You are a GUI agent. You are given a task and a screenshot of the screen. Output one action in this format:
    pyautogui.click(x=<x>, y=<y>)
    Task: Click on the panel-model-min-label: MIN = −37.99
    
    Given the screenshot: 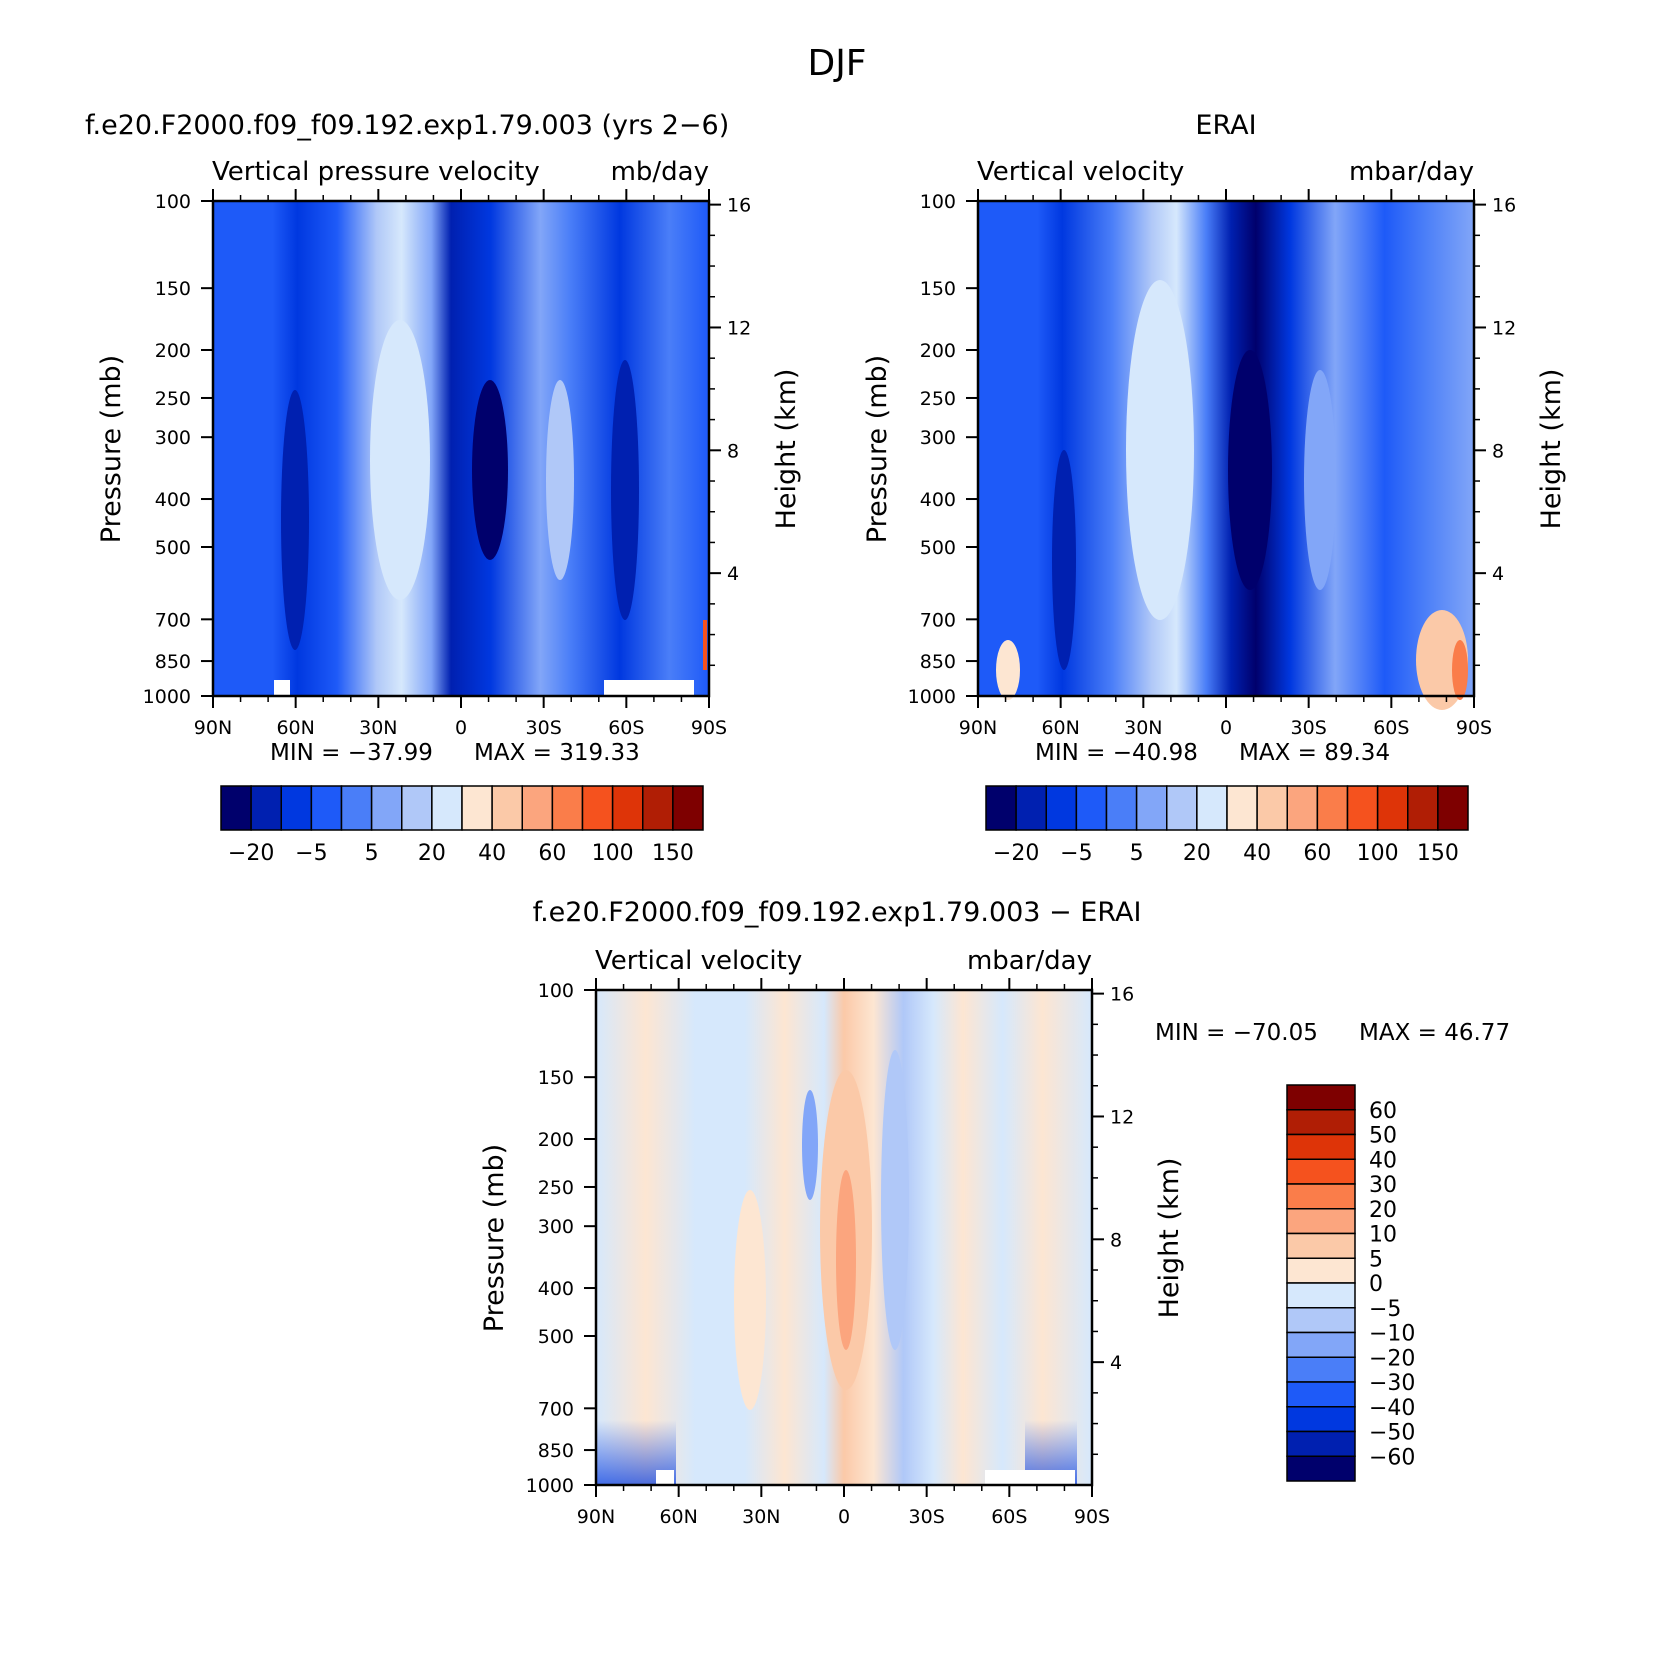 What is the action you would take?
    pyautogui.click(x=351, y=753)
    